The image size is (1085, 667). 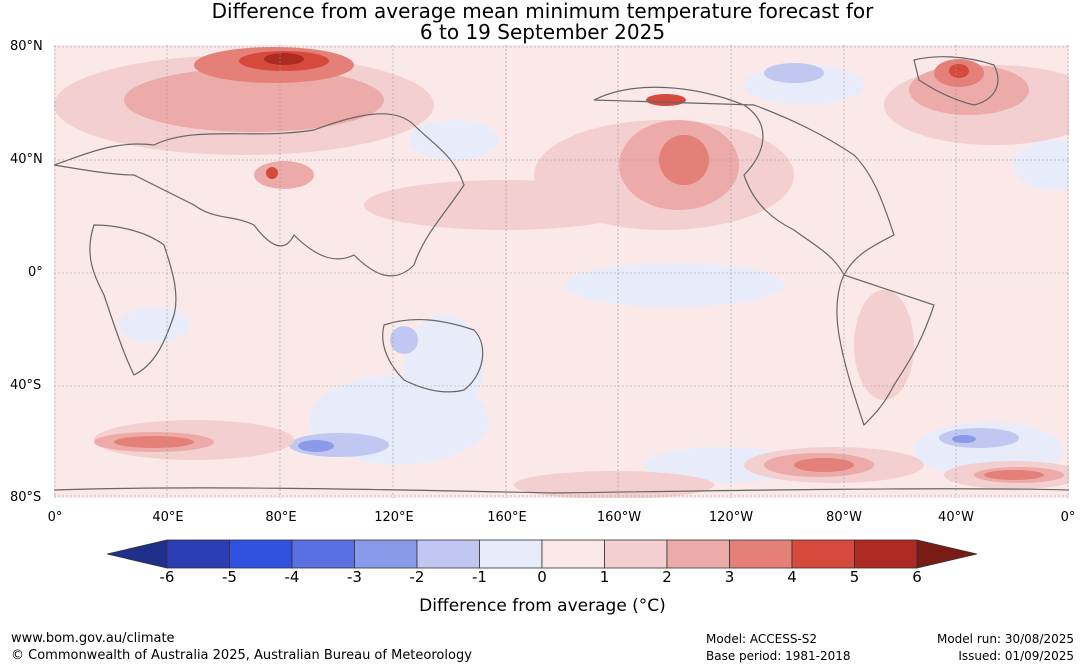 I want to click on issued-date: Issued: 01/09/2025, so click(x=1016, y=656).